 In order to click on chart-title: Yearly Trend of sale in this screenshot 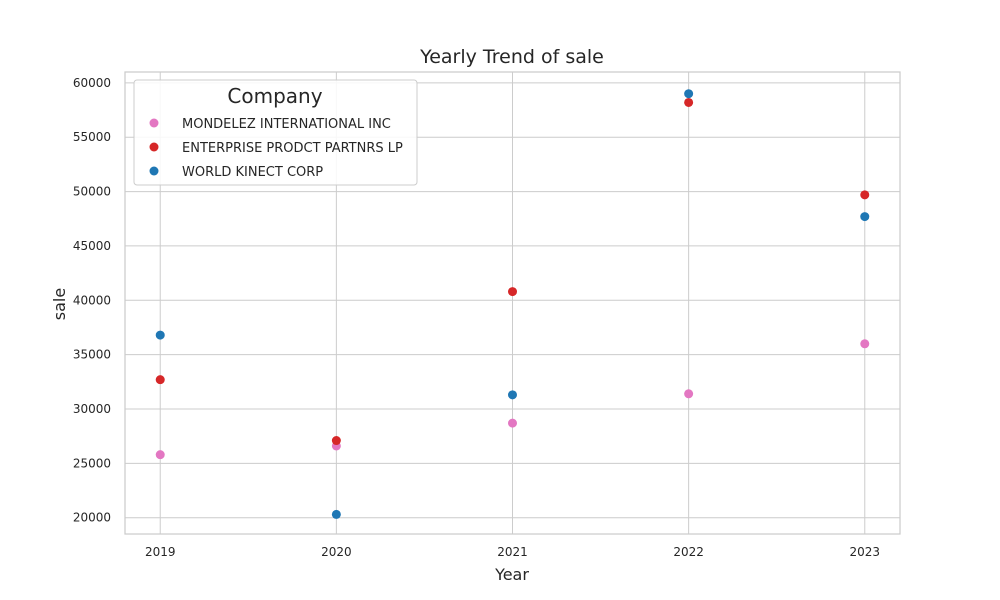, I will do `click(511, 57)`.